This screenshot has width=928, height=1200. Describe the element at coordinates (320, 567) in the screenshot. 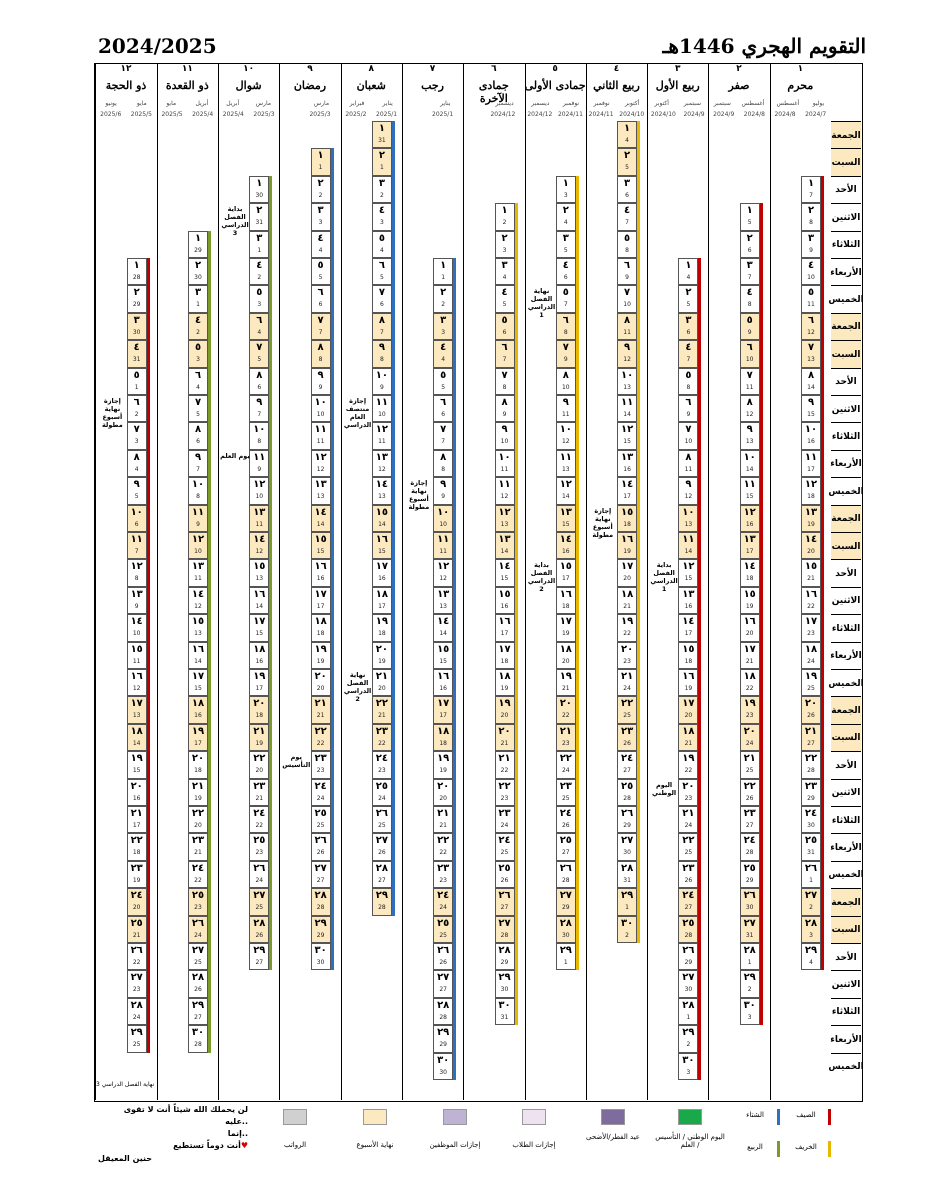

I see `hijri-day: ١٦` at that location.